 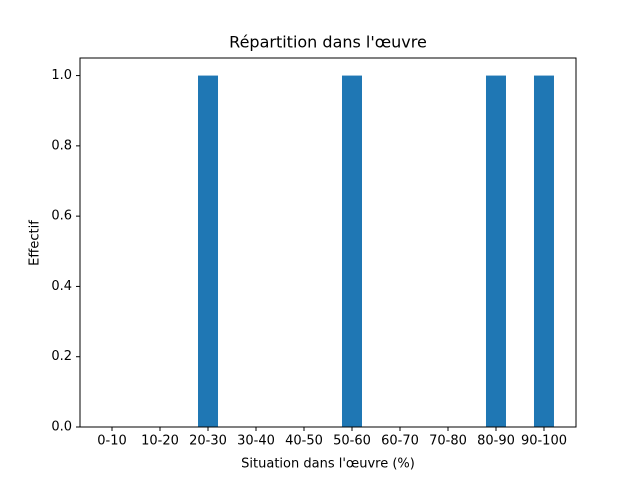 I want to click on x-tick-label: 0-10, so click(x=112, y=441).